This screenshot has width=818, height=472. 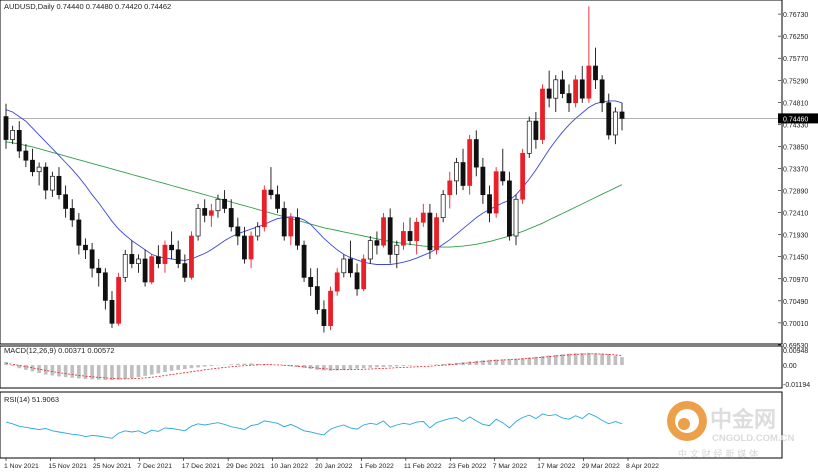 What do you see at coordinates (391, 425) in the screenshot?
I see `rsi-panel-frame` at bounding box center [391, 425].